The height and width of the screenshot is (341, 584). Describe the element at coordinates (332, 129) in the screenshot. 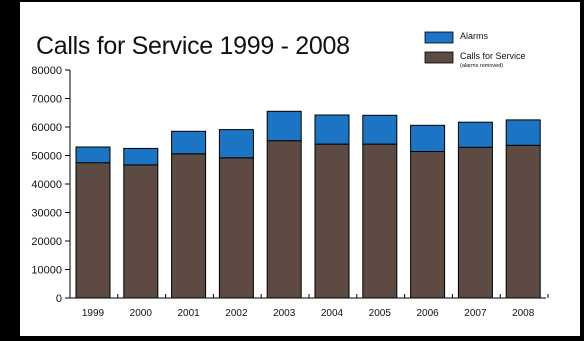

I see `bar-alarms-2004` at that location.